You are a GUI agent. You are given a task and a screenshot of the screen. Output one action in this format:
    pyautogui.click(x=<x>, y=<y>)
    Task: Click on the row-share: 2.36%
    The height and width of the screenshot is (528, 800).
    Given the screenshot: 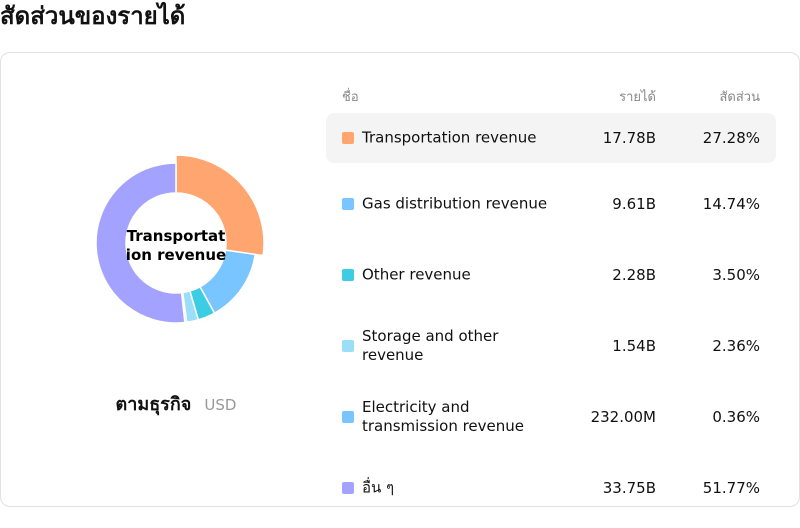 What is the action you would take?
    pyautogui.click(x=736, y=345)
    